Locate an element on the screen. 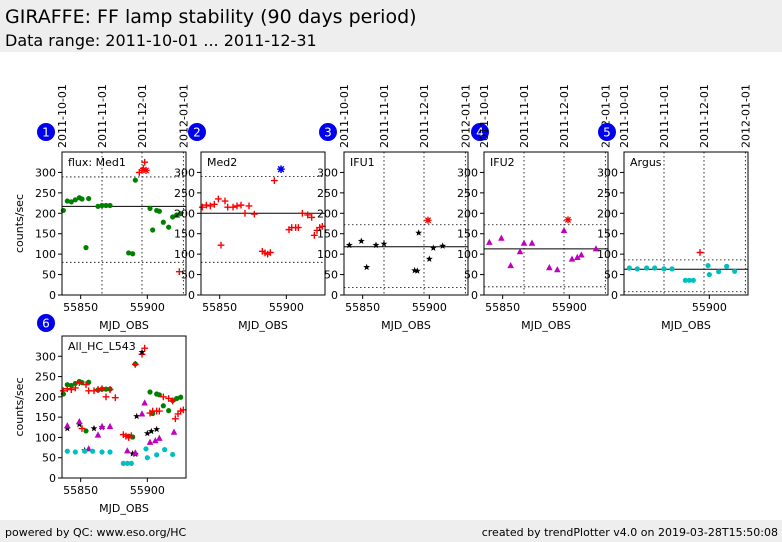  panel-number-label: 3 is located at coordinates (328, 133).